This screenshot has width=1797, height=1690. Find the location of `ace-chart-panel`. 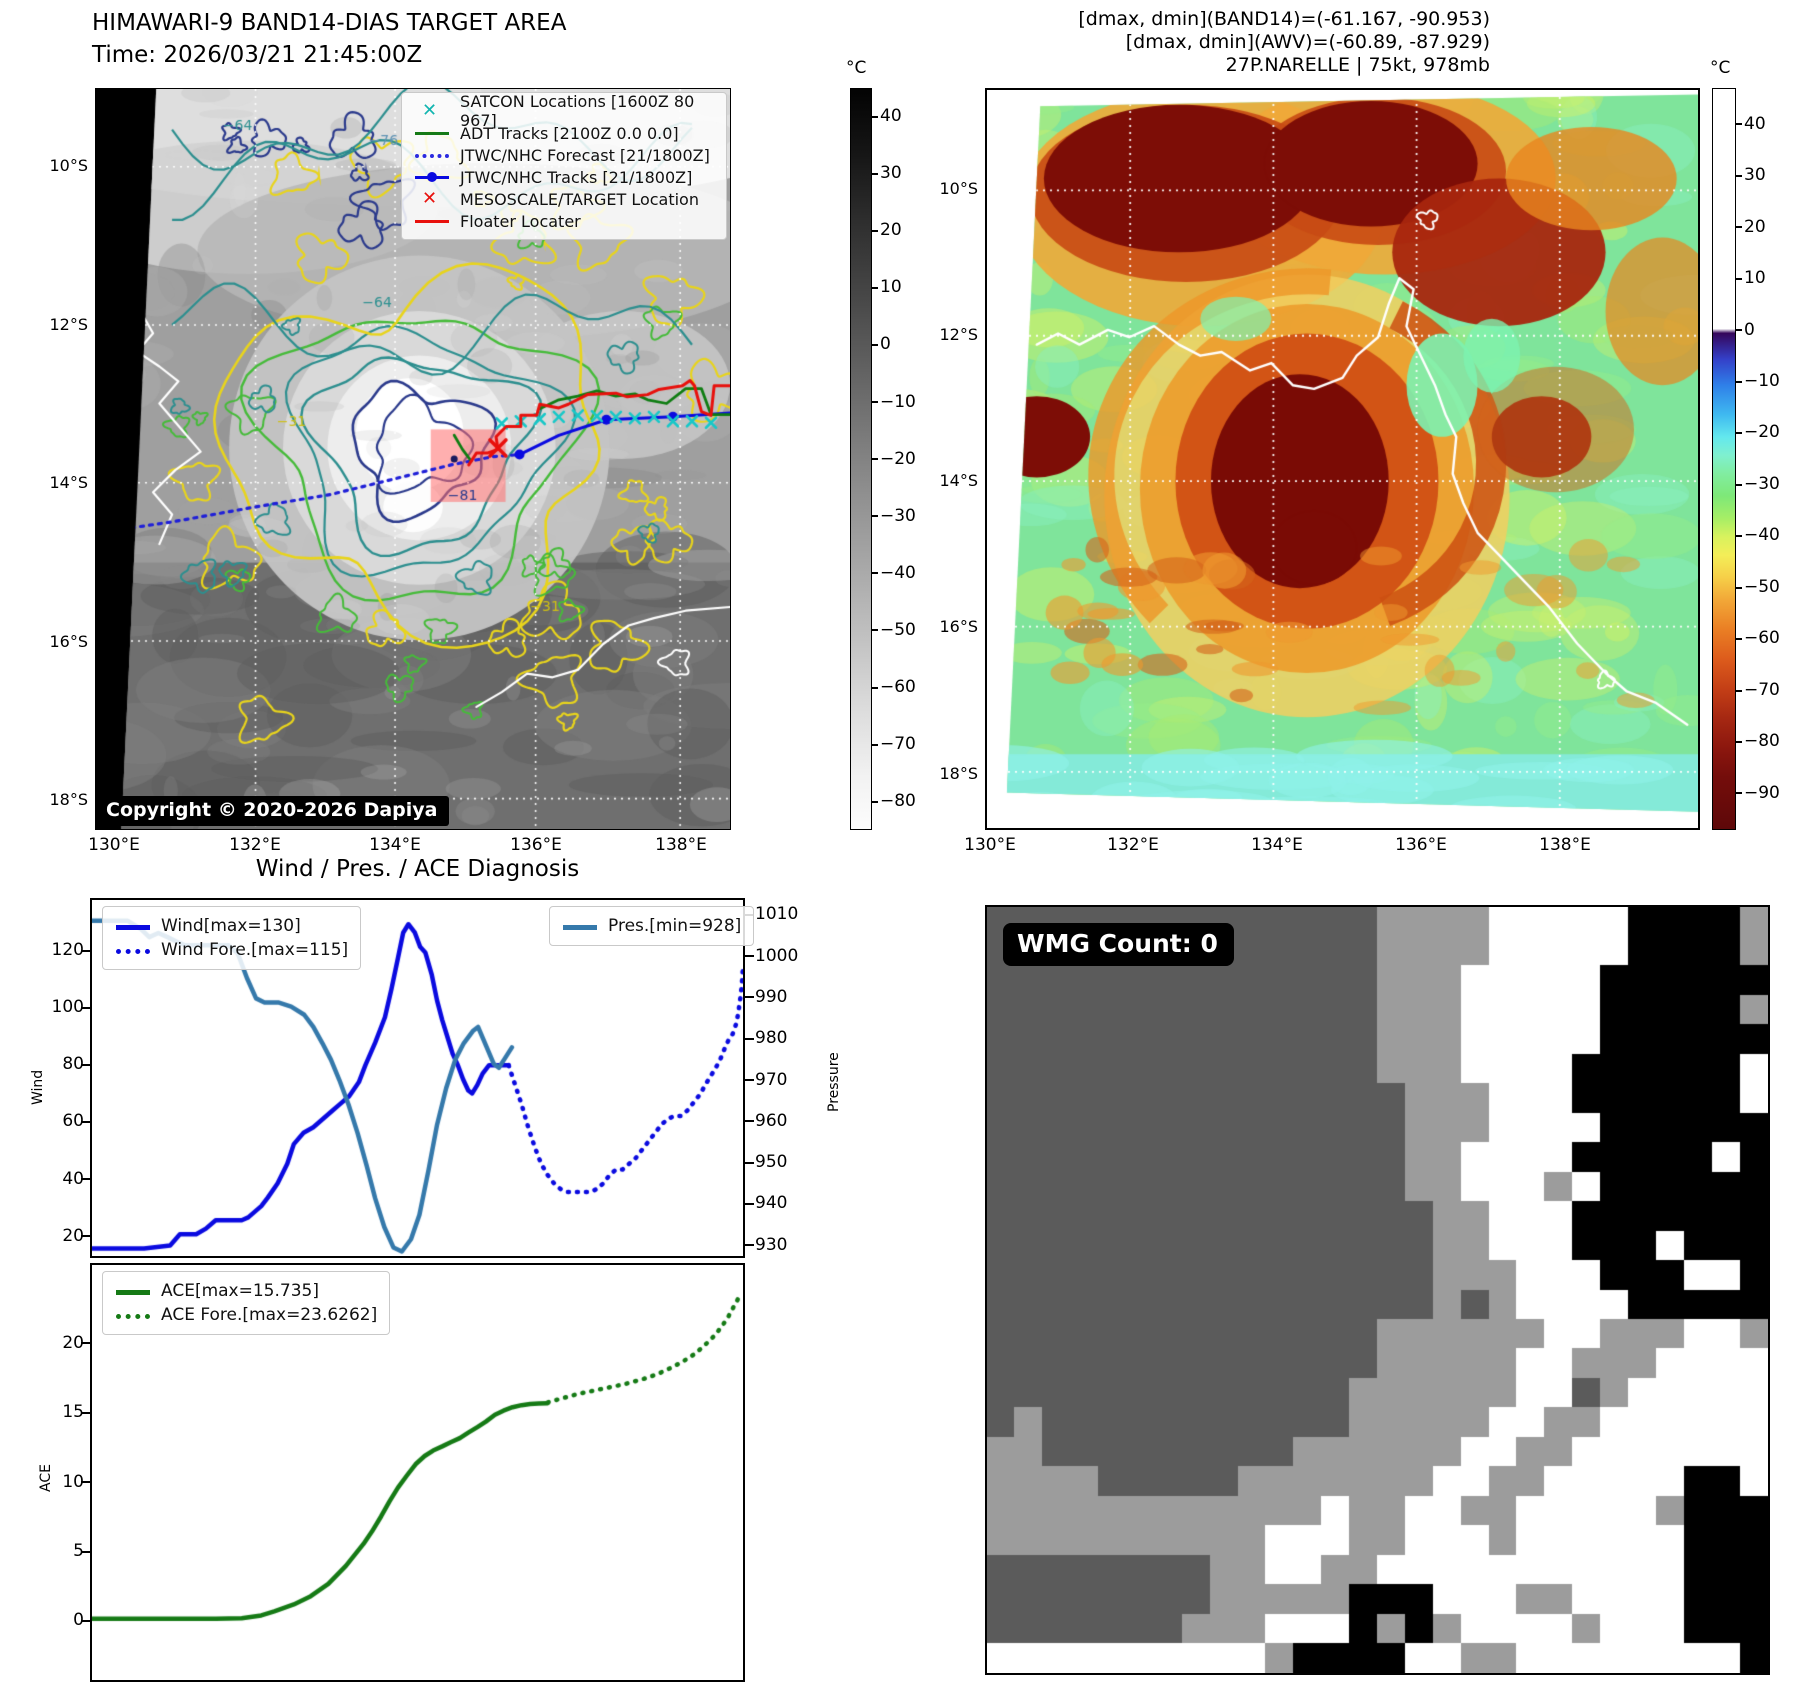

ace-chart-panel is located at coordinates (417, 1472).